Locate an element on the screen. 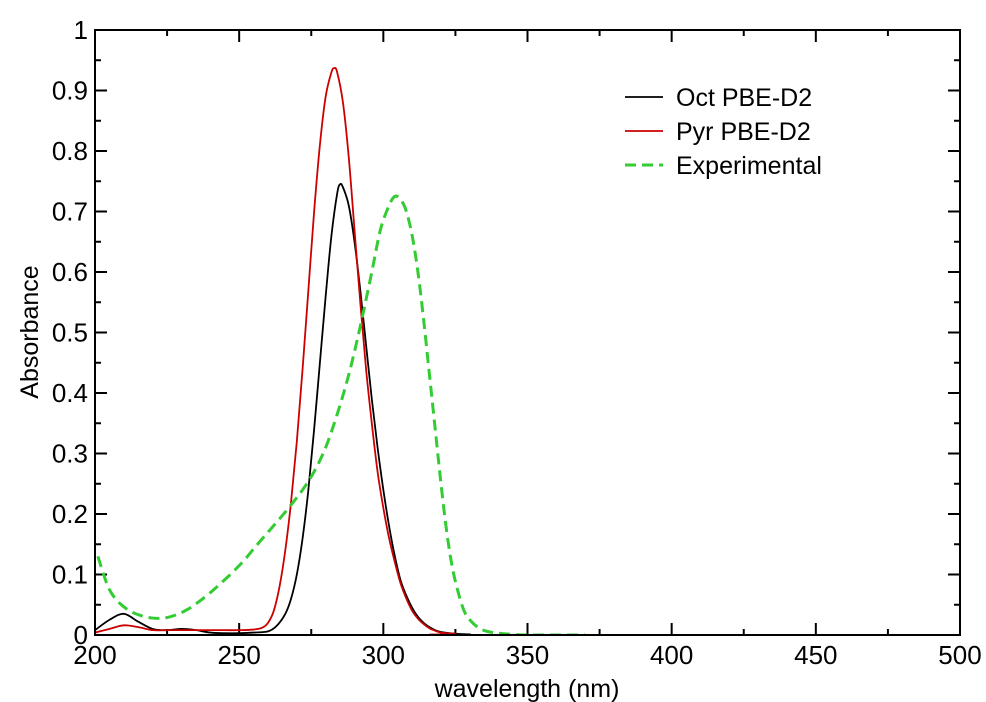  y-tick-label: 1 is located at coordinates (81, 30).